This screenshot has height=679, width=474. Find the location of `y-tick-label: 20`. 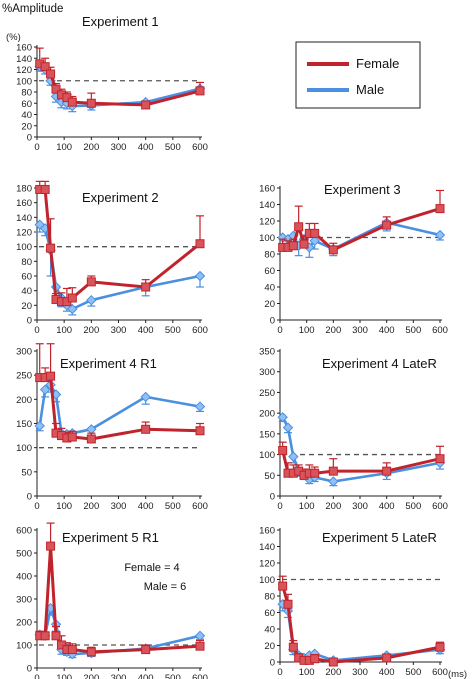

y-tick-label: 20 is located at coordinates (26, 126).